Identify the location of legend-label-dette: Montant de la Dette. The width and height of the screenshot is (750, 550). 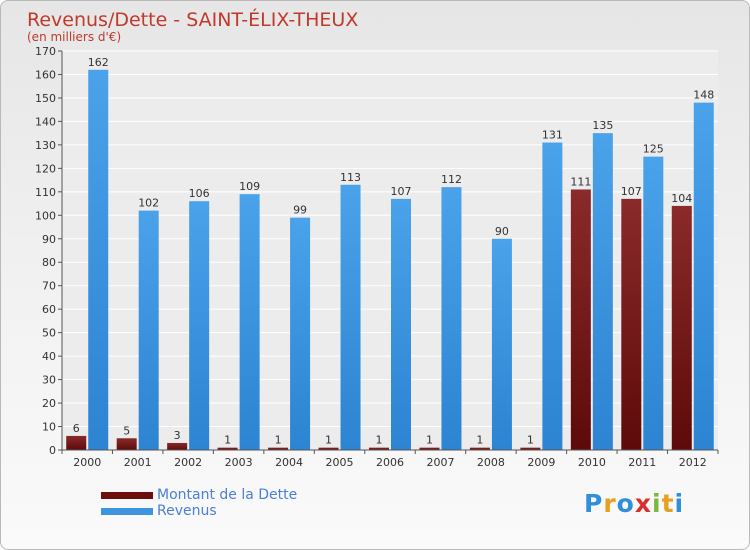
(227, 495).